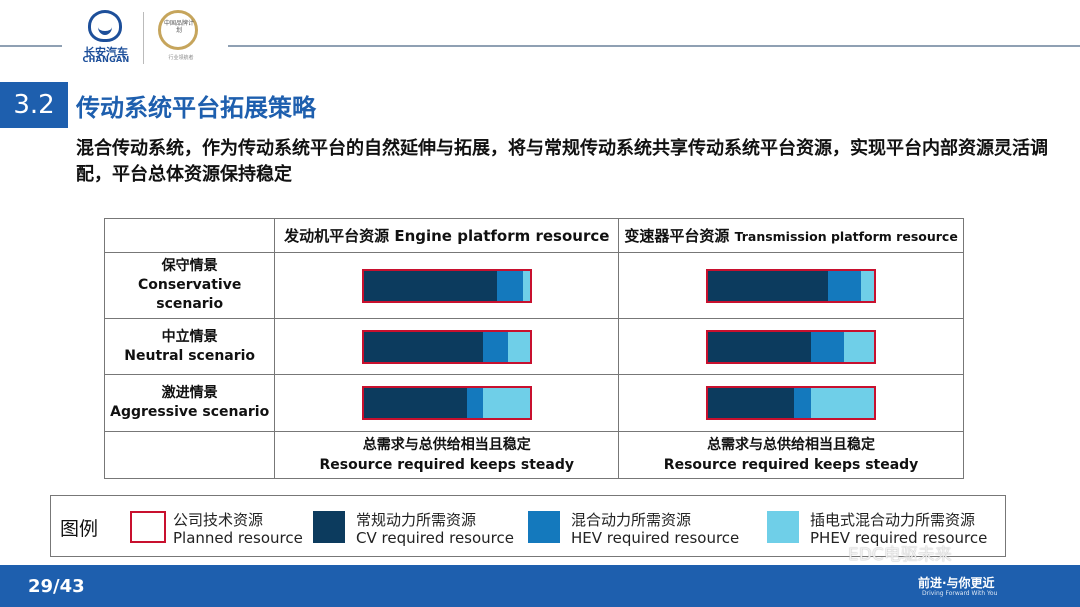 The height and width of the screenshot is (607, 1080). I want to click on legend-cv-en: CV required resource, so click(435, 538).